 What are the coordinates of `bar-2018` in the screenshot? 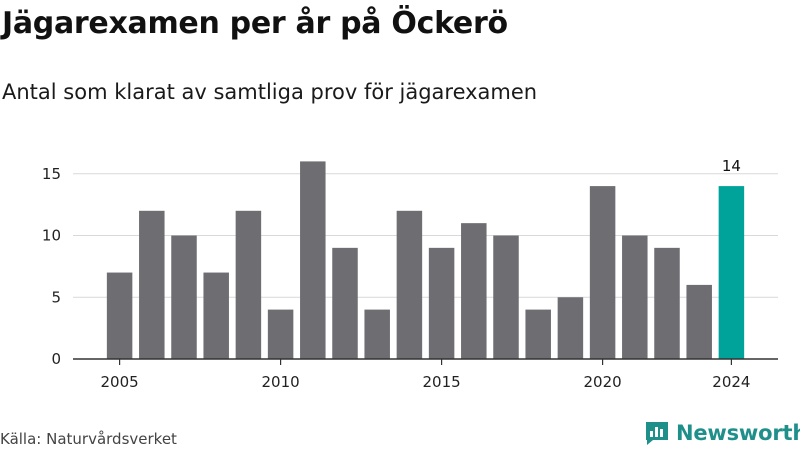 It's located at (538, 334).